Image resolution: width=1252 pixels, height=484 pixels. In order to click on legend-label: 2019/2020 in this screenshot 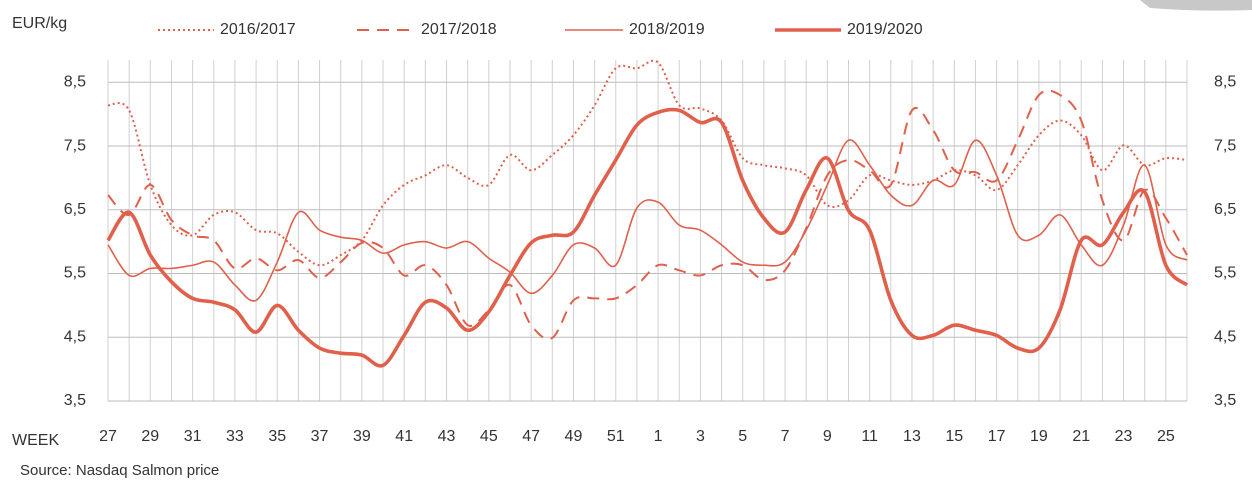, I will do `click(885, 29)`.